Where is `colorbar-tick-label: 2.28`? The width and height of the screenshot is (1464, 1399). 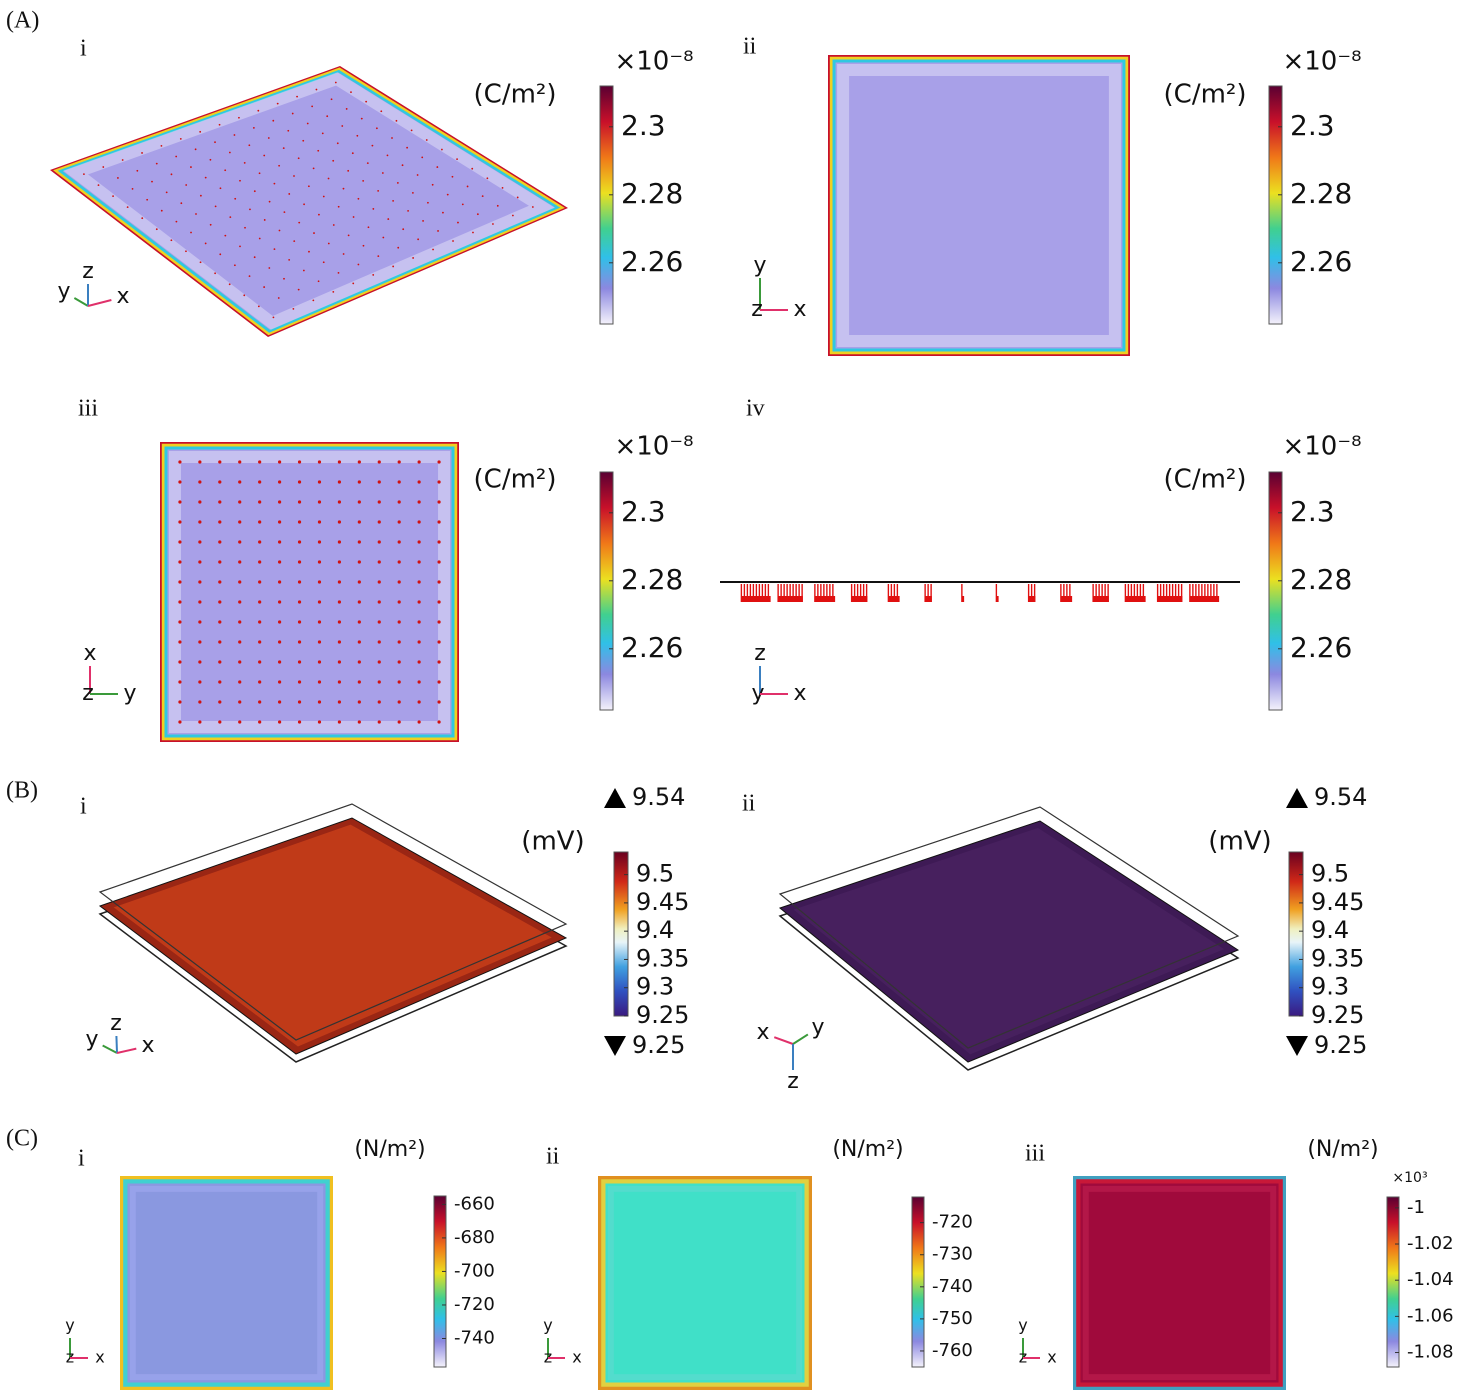
colorbar-tick-label: 2.28 is located at coordinates (1321, 579).